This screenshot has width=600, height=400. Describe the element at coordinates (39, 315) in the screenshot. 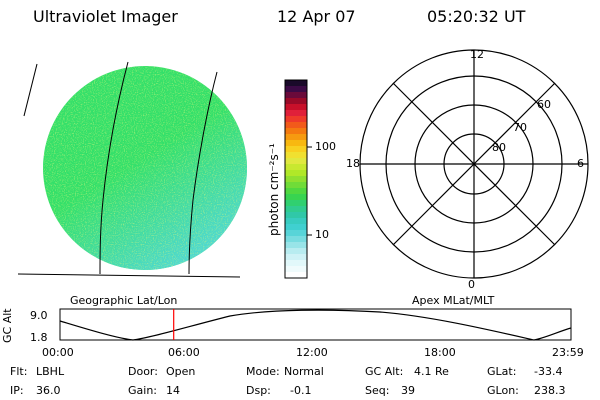

I see `altitude-ymax: 9.0` at that location.